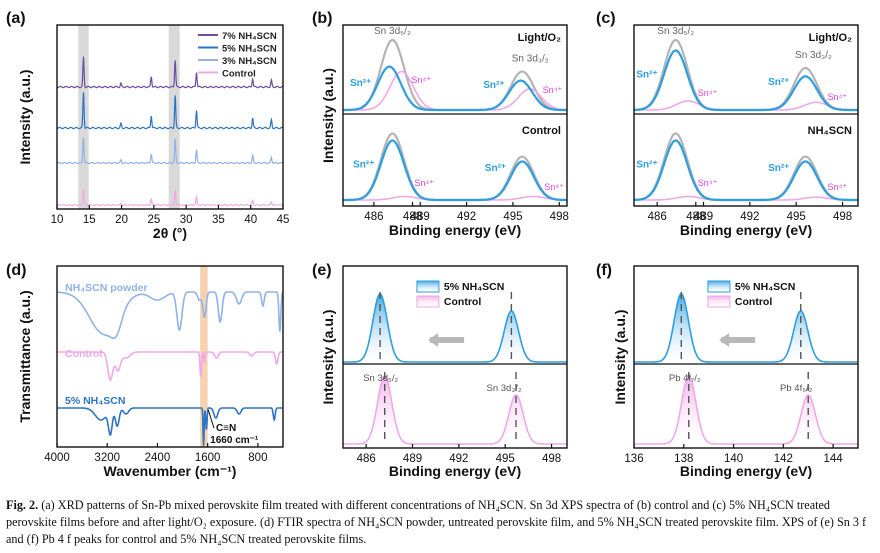  Describe the element at coordinates (606, 18) in the screenshot. I see `panel-label: (c)` at that location.